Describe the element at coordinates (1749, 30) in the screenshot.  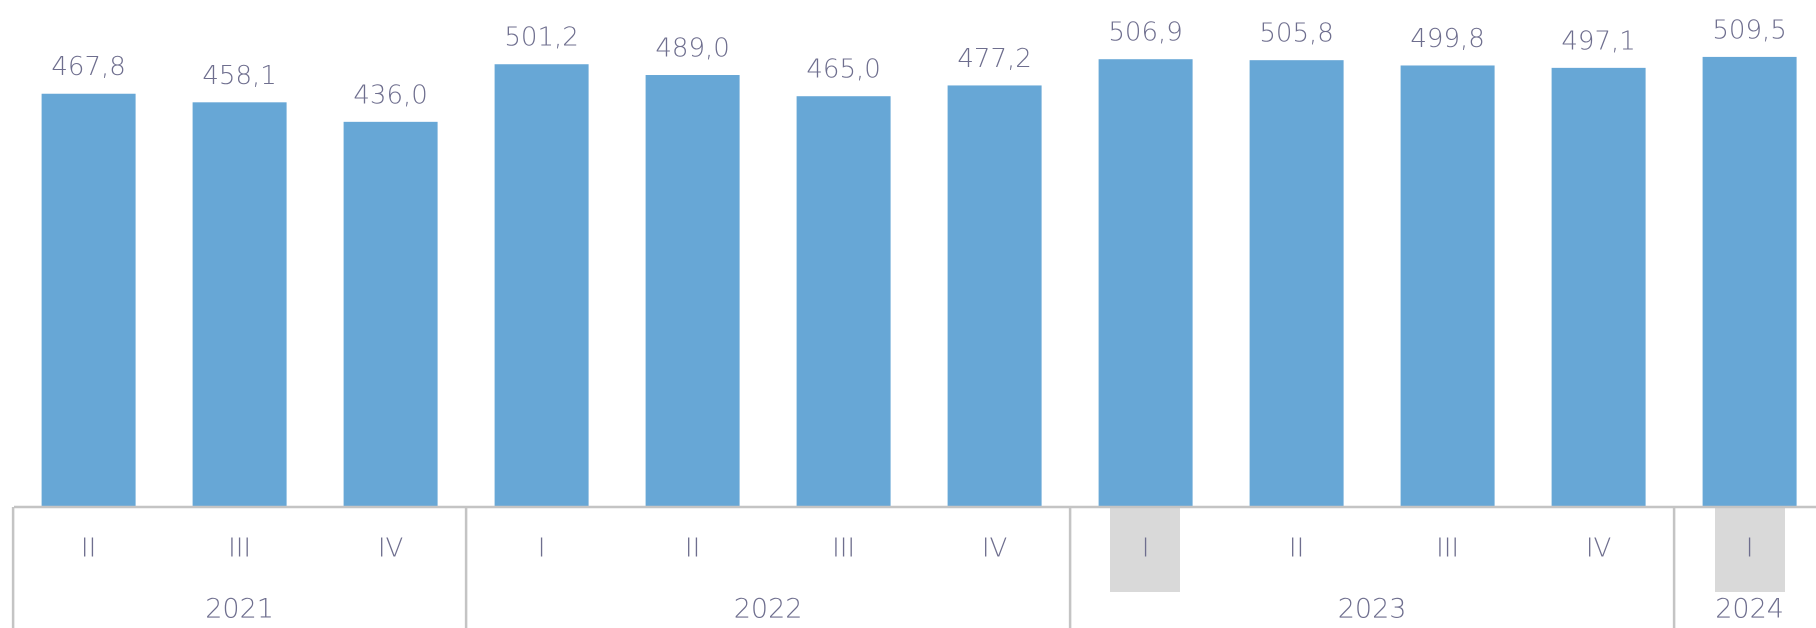
I see `value-label: 509,5` at that location.